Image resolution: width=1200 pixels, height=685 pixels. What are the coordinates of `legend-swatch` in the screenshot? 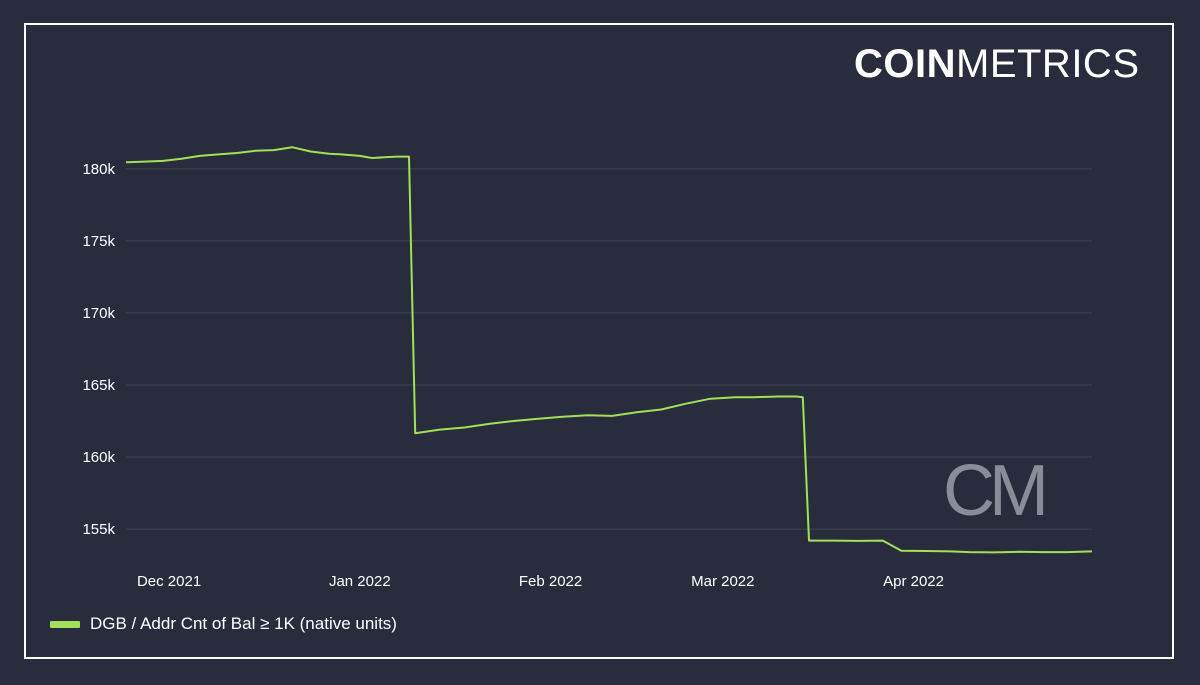 It's located at (65, 624).